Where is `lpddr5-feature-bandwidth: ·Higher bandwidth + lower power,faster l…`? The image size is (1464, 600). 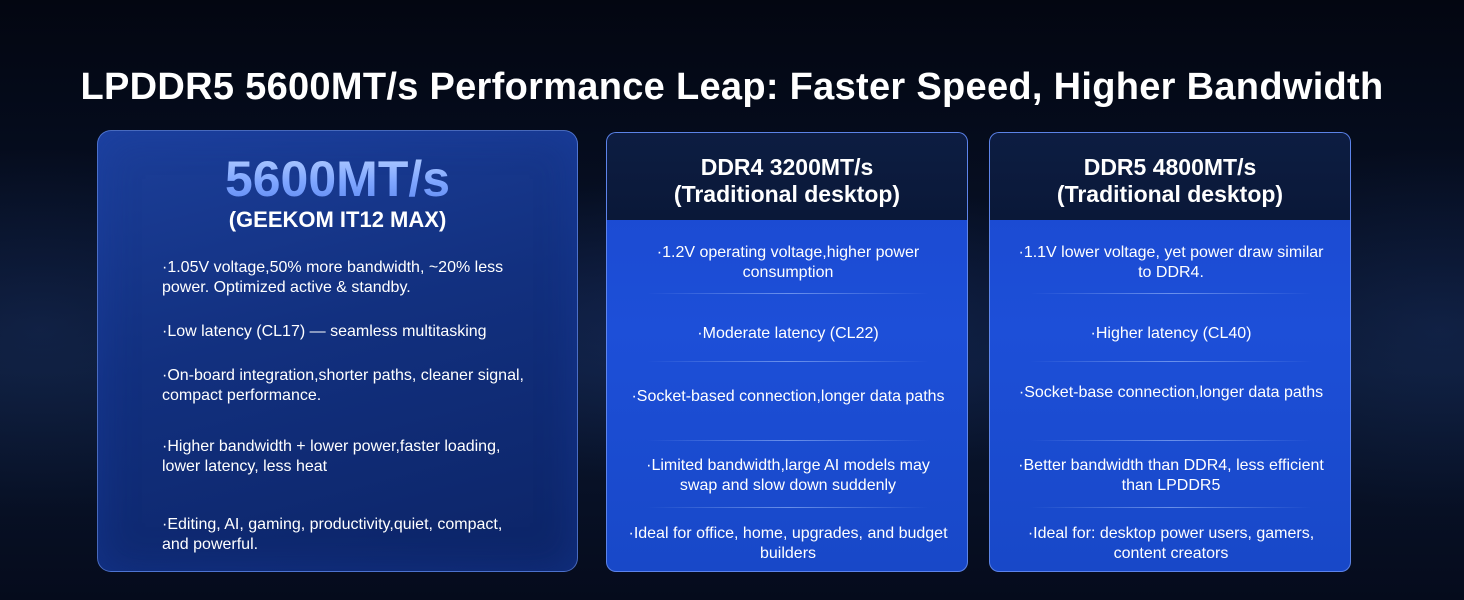
lpddr5-feature-bandwidth: ·Higher bandwidth + lower power,faster l… is located at coordinates (331, 456).